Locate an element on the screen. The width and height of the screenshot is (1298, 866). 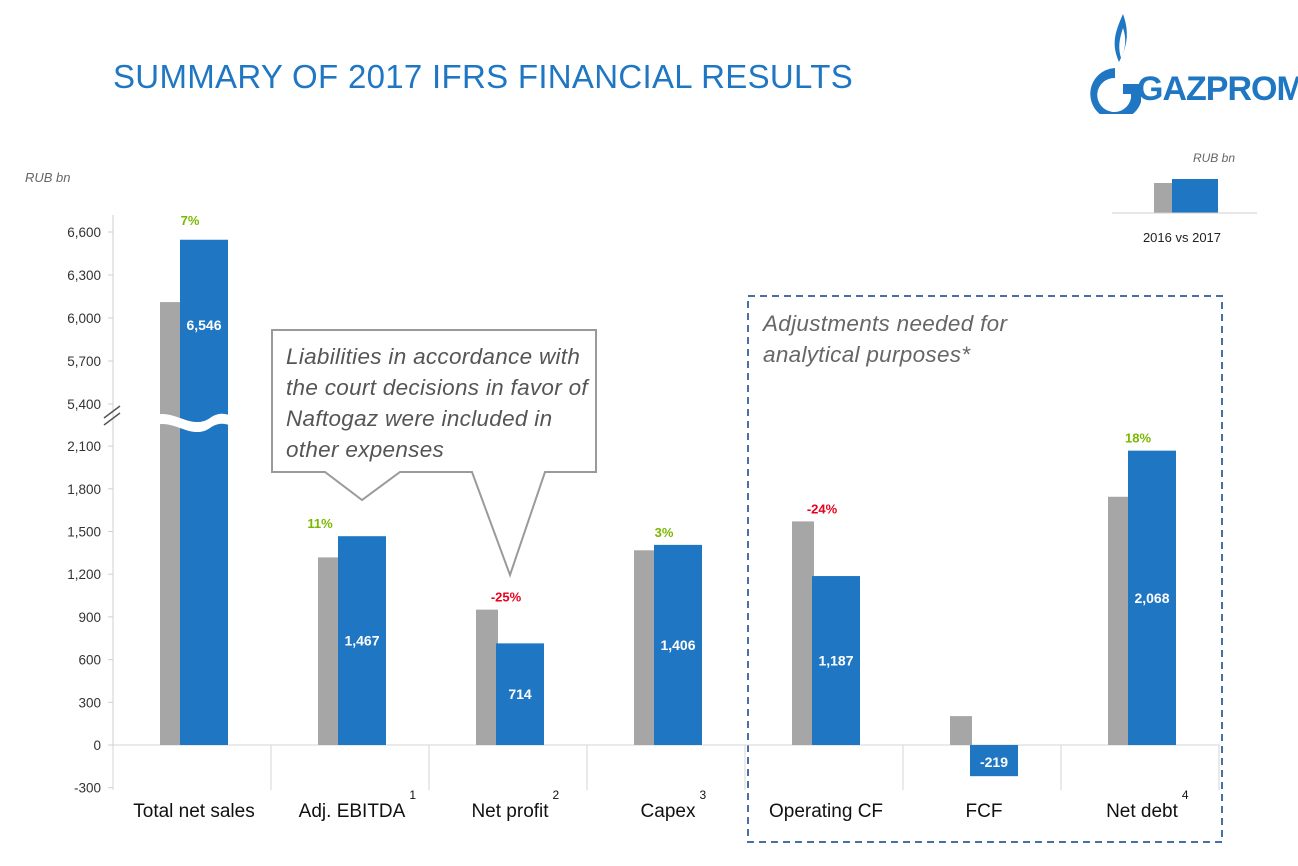
category-label: Net debt is located at coordinates (1142, 811).